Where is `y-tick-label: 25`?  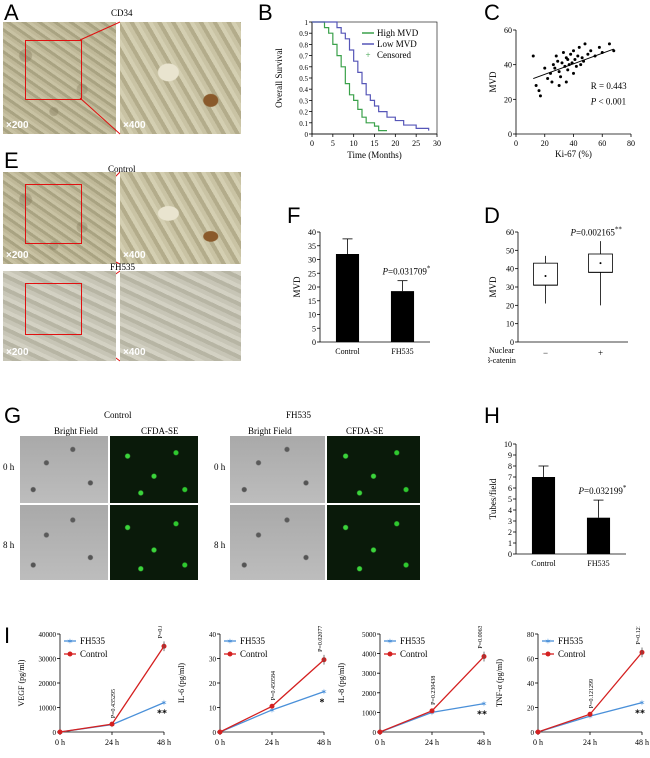
y-tick-label: 25 is located at coordinates (312, 273).